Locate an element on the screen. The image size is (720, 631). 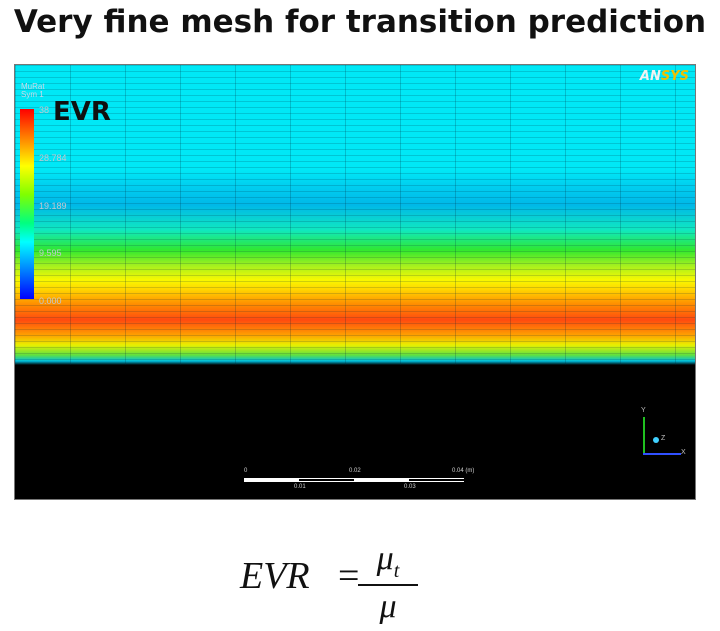
scale-label: 0 is located at coordinates (246, 471).